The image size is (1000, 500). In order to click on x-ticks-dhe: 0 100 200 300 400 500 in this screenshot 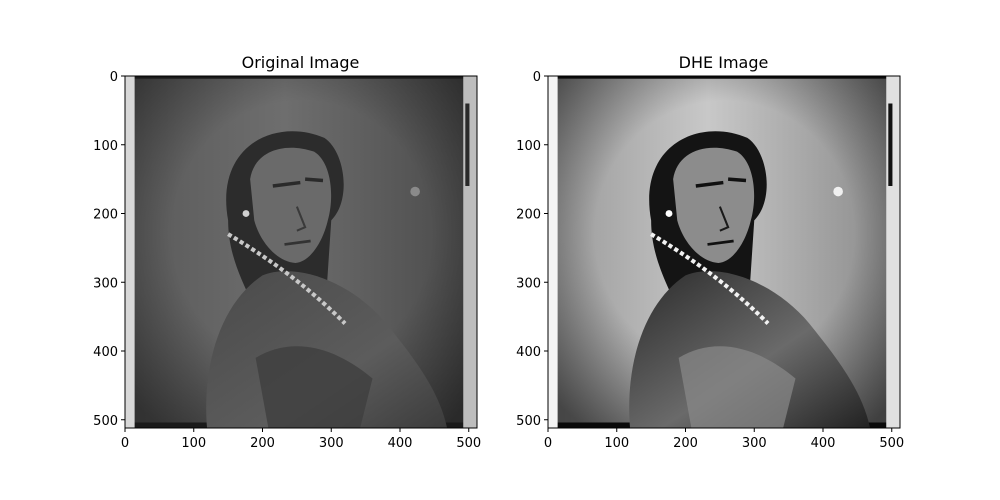, I will do `click(724, 439)`.